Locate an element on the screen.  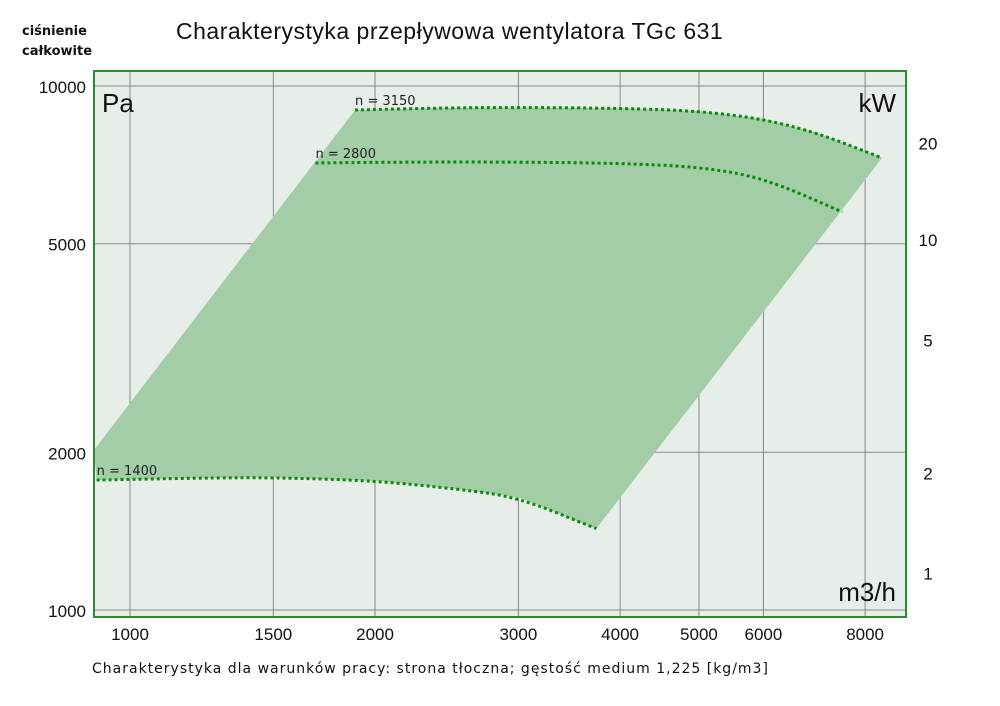
curve-label: n = 1400 is located at coordinates (127, 471).